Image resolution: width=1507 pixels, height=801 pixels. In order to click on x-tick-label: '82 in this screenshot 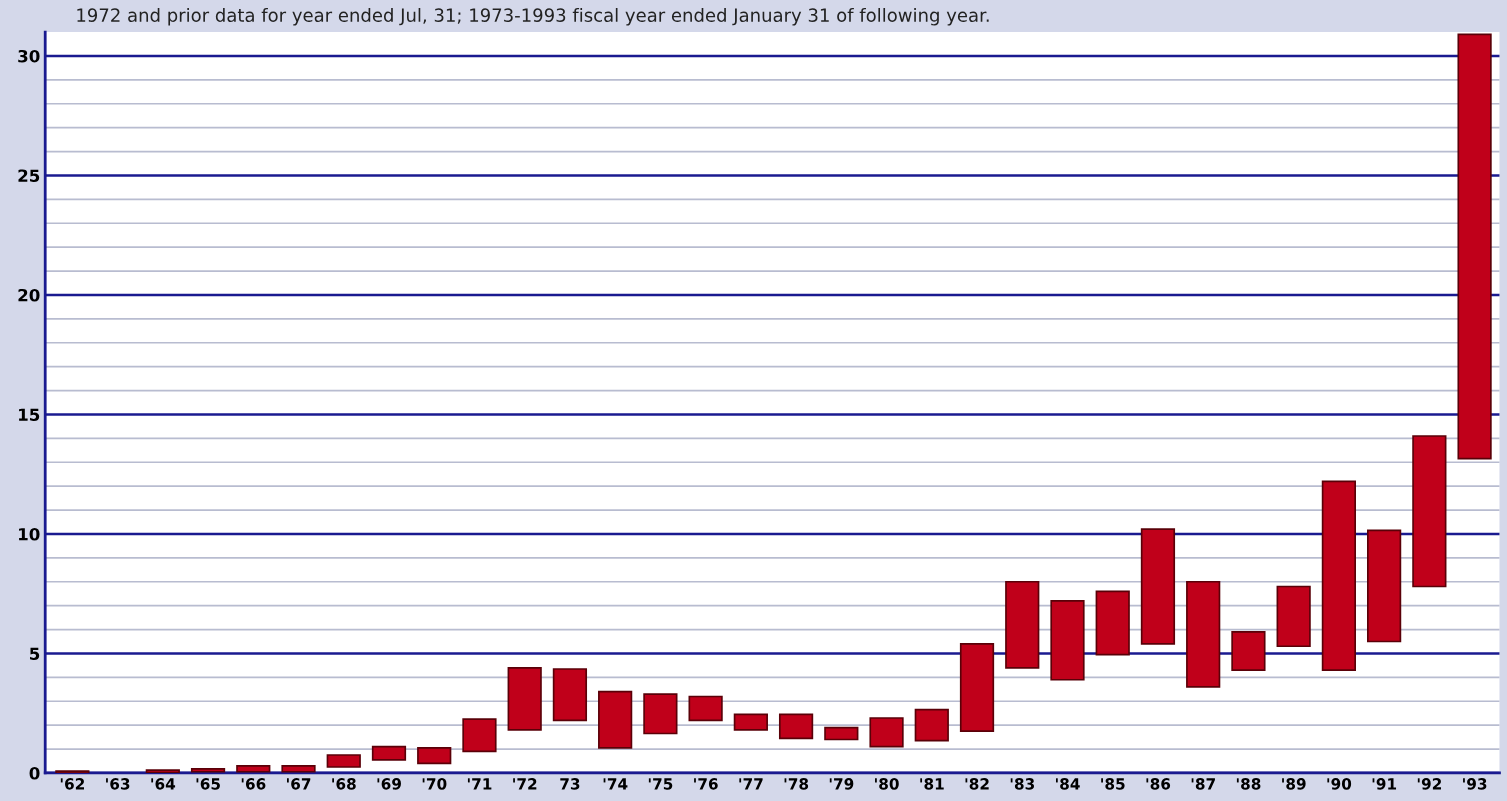, I will do `click(977, 784)`.